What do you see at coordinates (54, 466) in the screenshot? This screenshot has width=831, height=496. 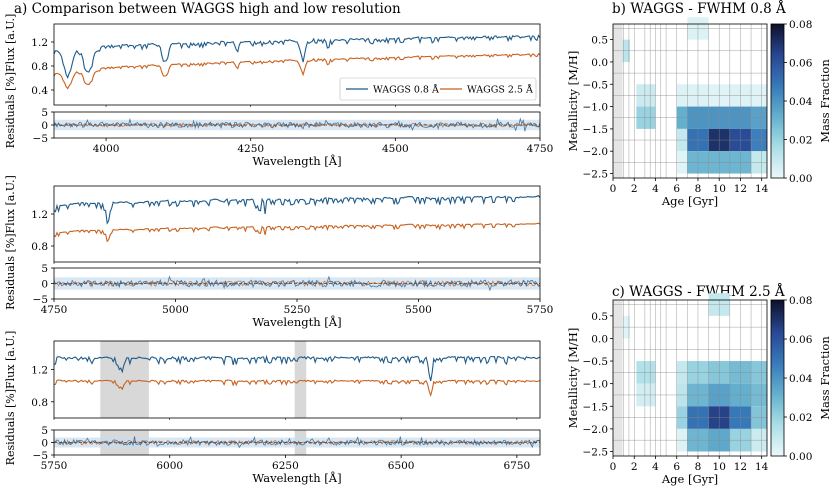 I see `x-tick-label: 5750` at bounding box center [54, 466].